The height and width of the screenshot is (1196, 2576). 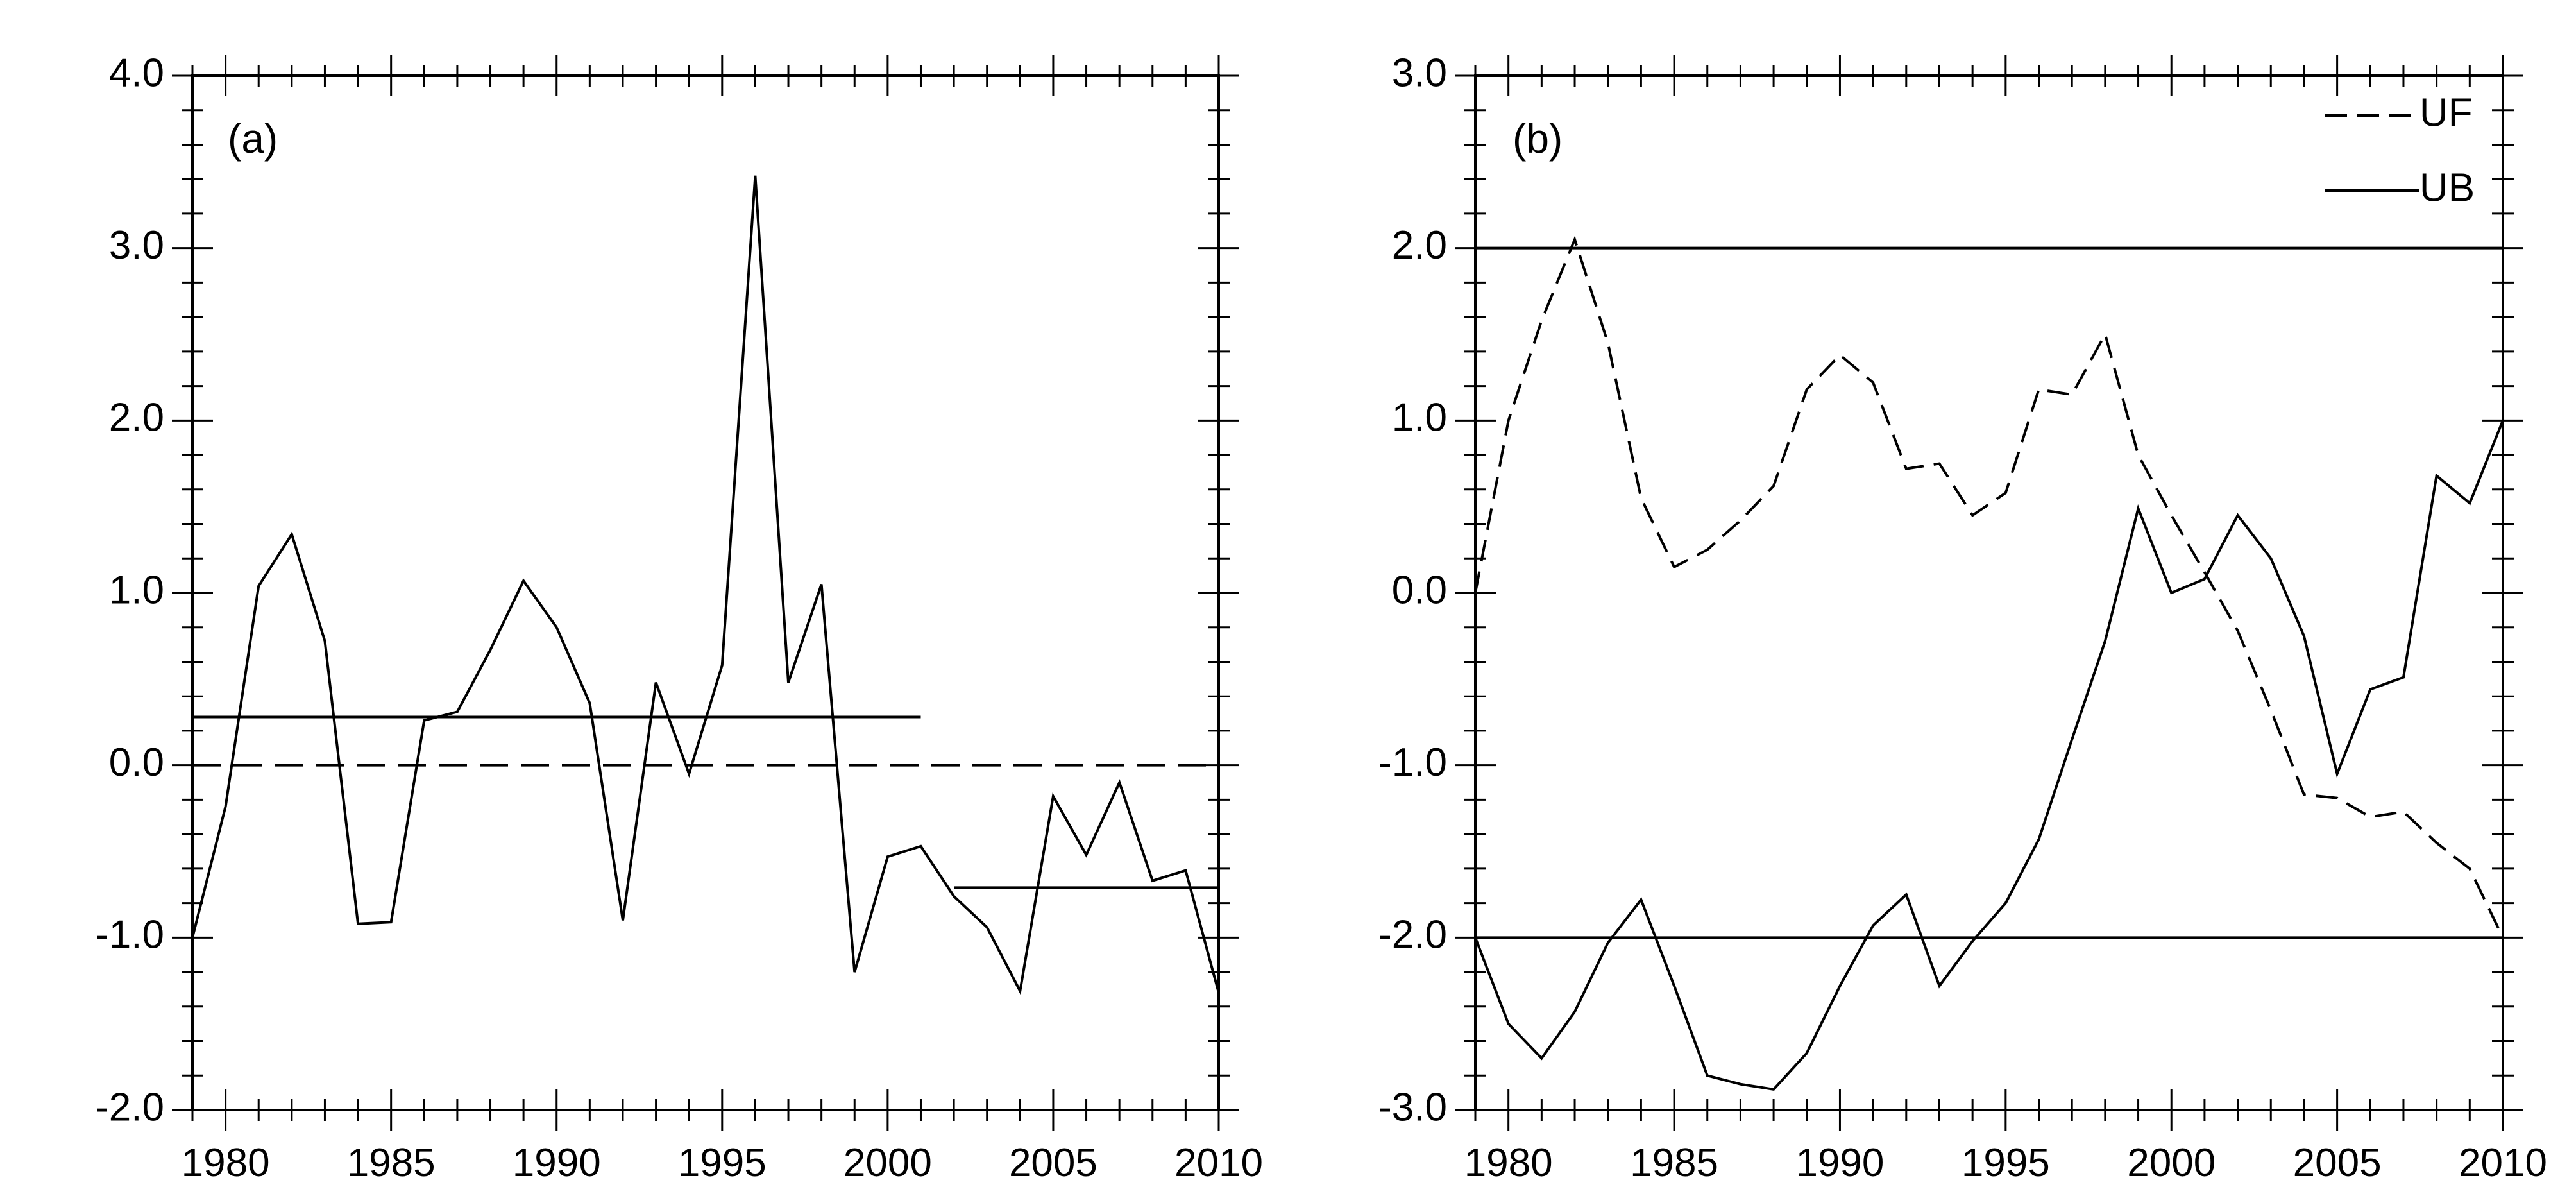 I want to click on panel-b-x-tick-labels: 1980 1985 1990 1995 2000 2005 2010, so click(x=2005, y=1163).